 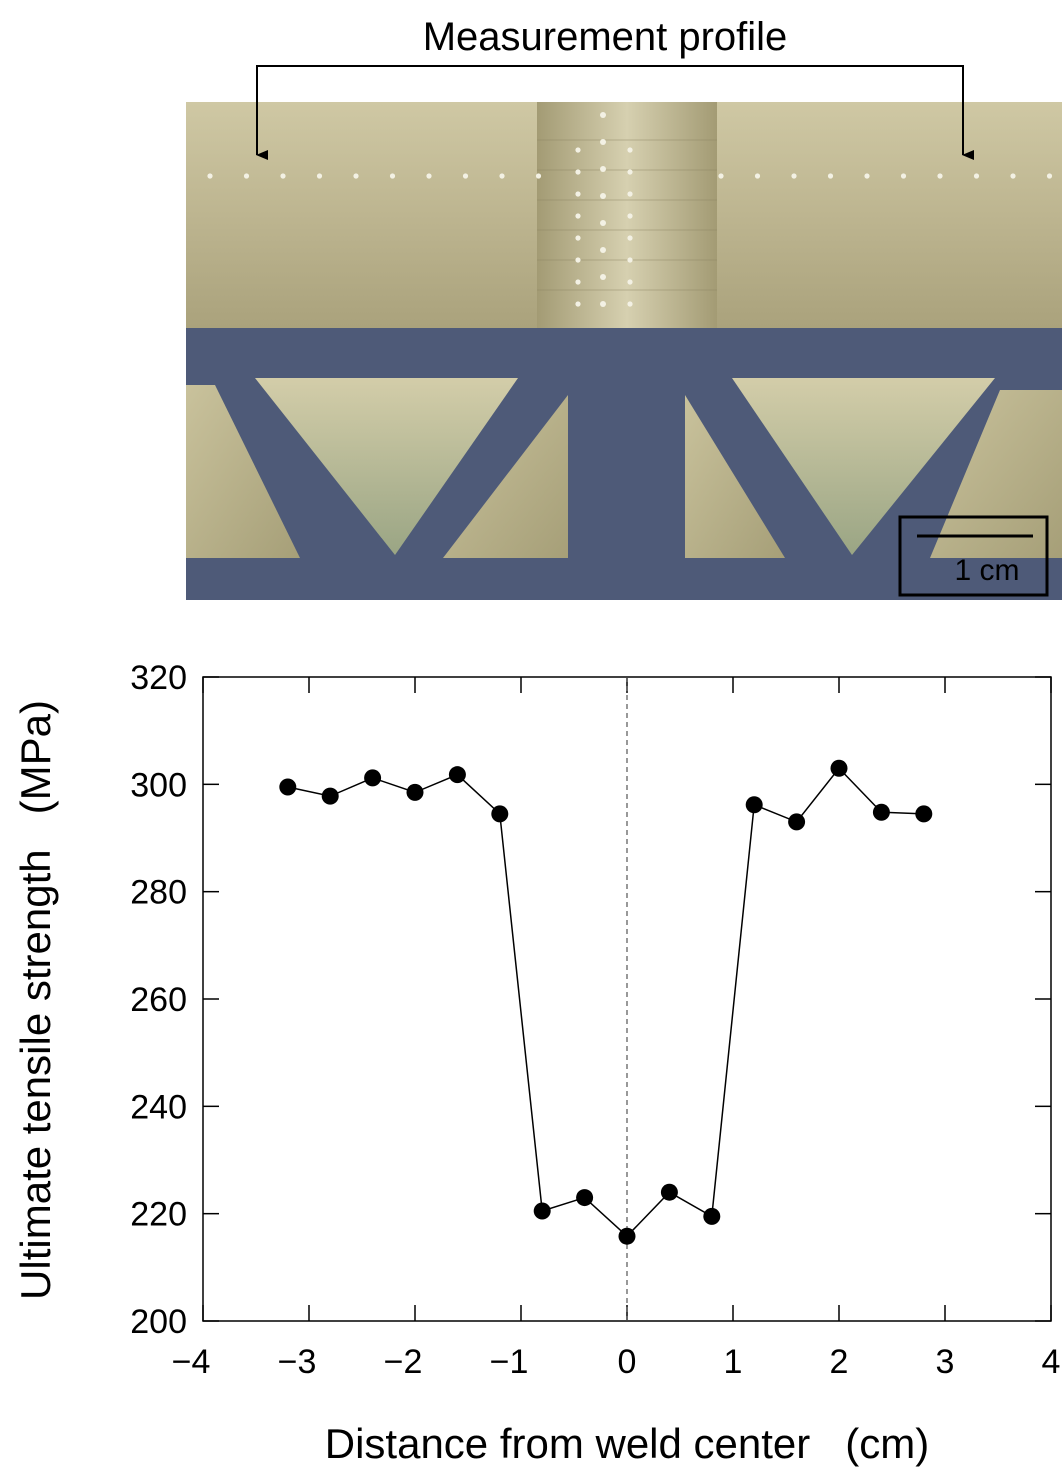 What do you see at coordinates (986, 570) in the screenshot?
I see `scale-bar-label: 1 cm` at bounding box center [986, 570].